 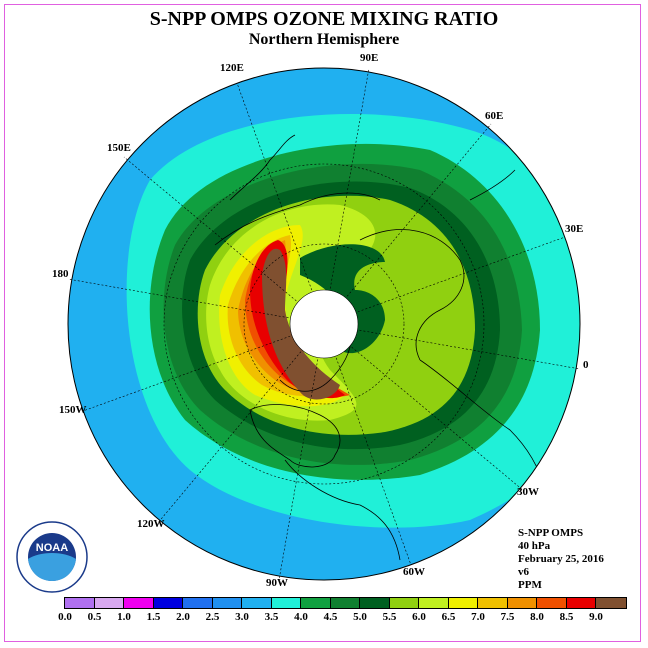 What do you see at coordinates (94, 617) in the screenshot?
I see `colorbar-tick-label: 0.5` at bounding box center [94, 617].